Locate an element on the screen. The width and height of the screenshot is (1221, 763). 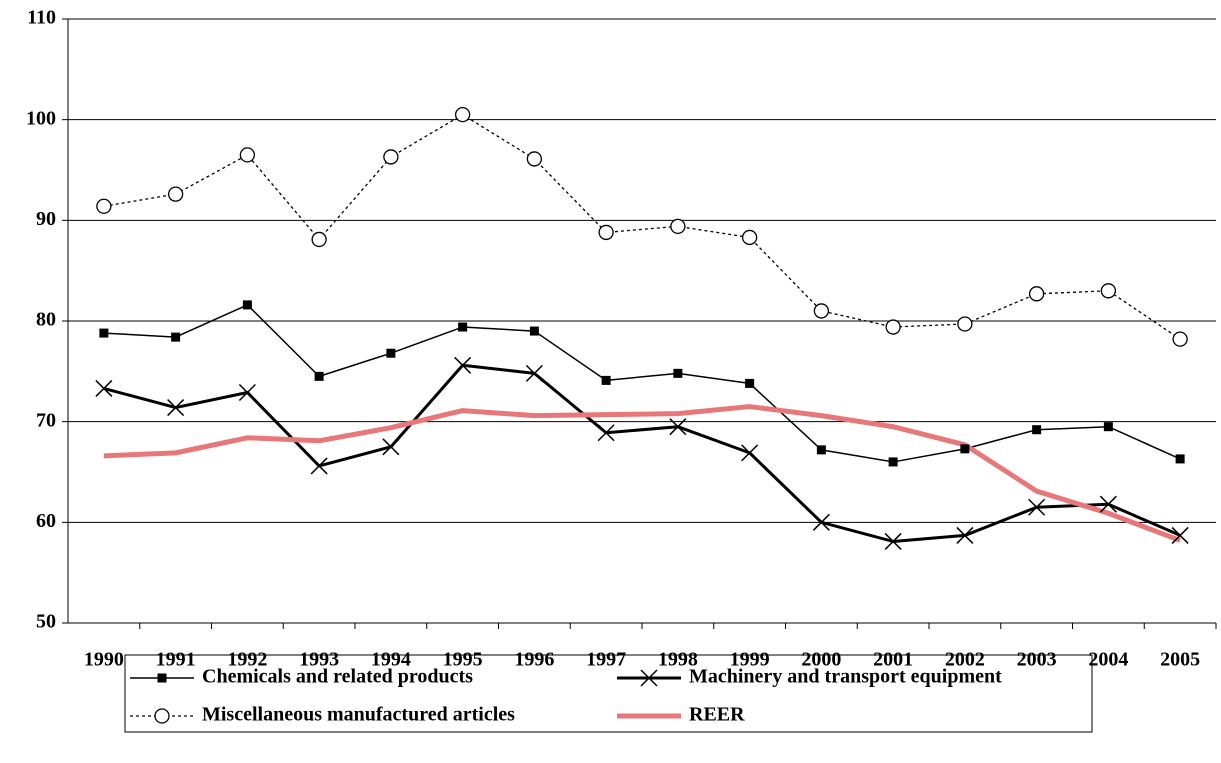
y-tick-label: 100 is located at coordinates (41, 118).